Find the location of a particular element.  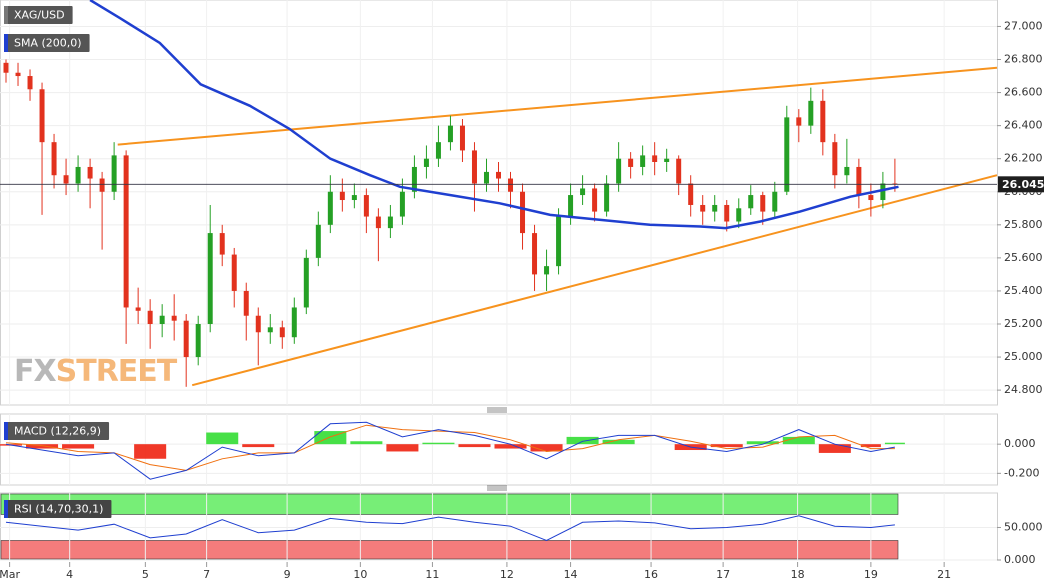

x-tick-label: Mar is located at coordinates (10, 574).